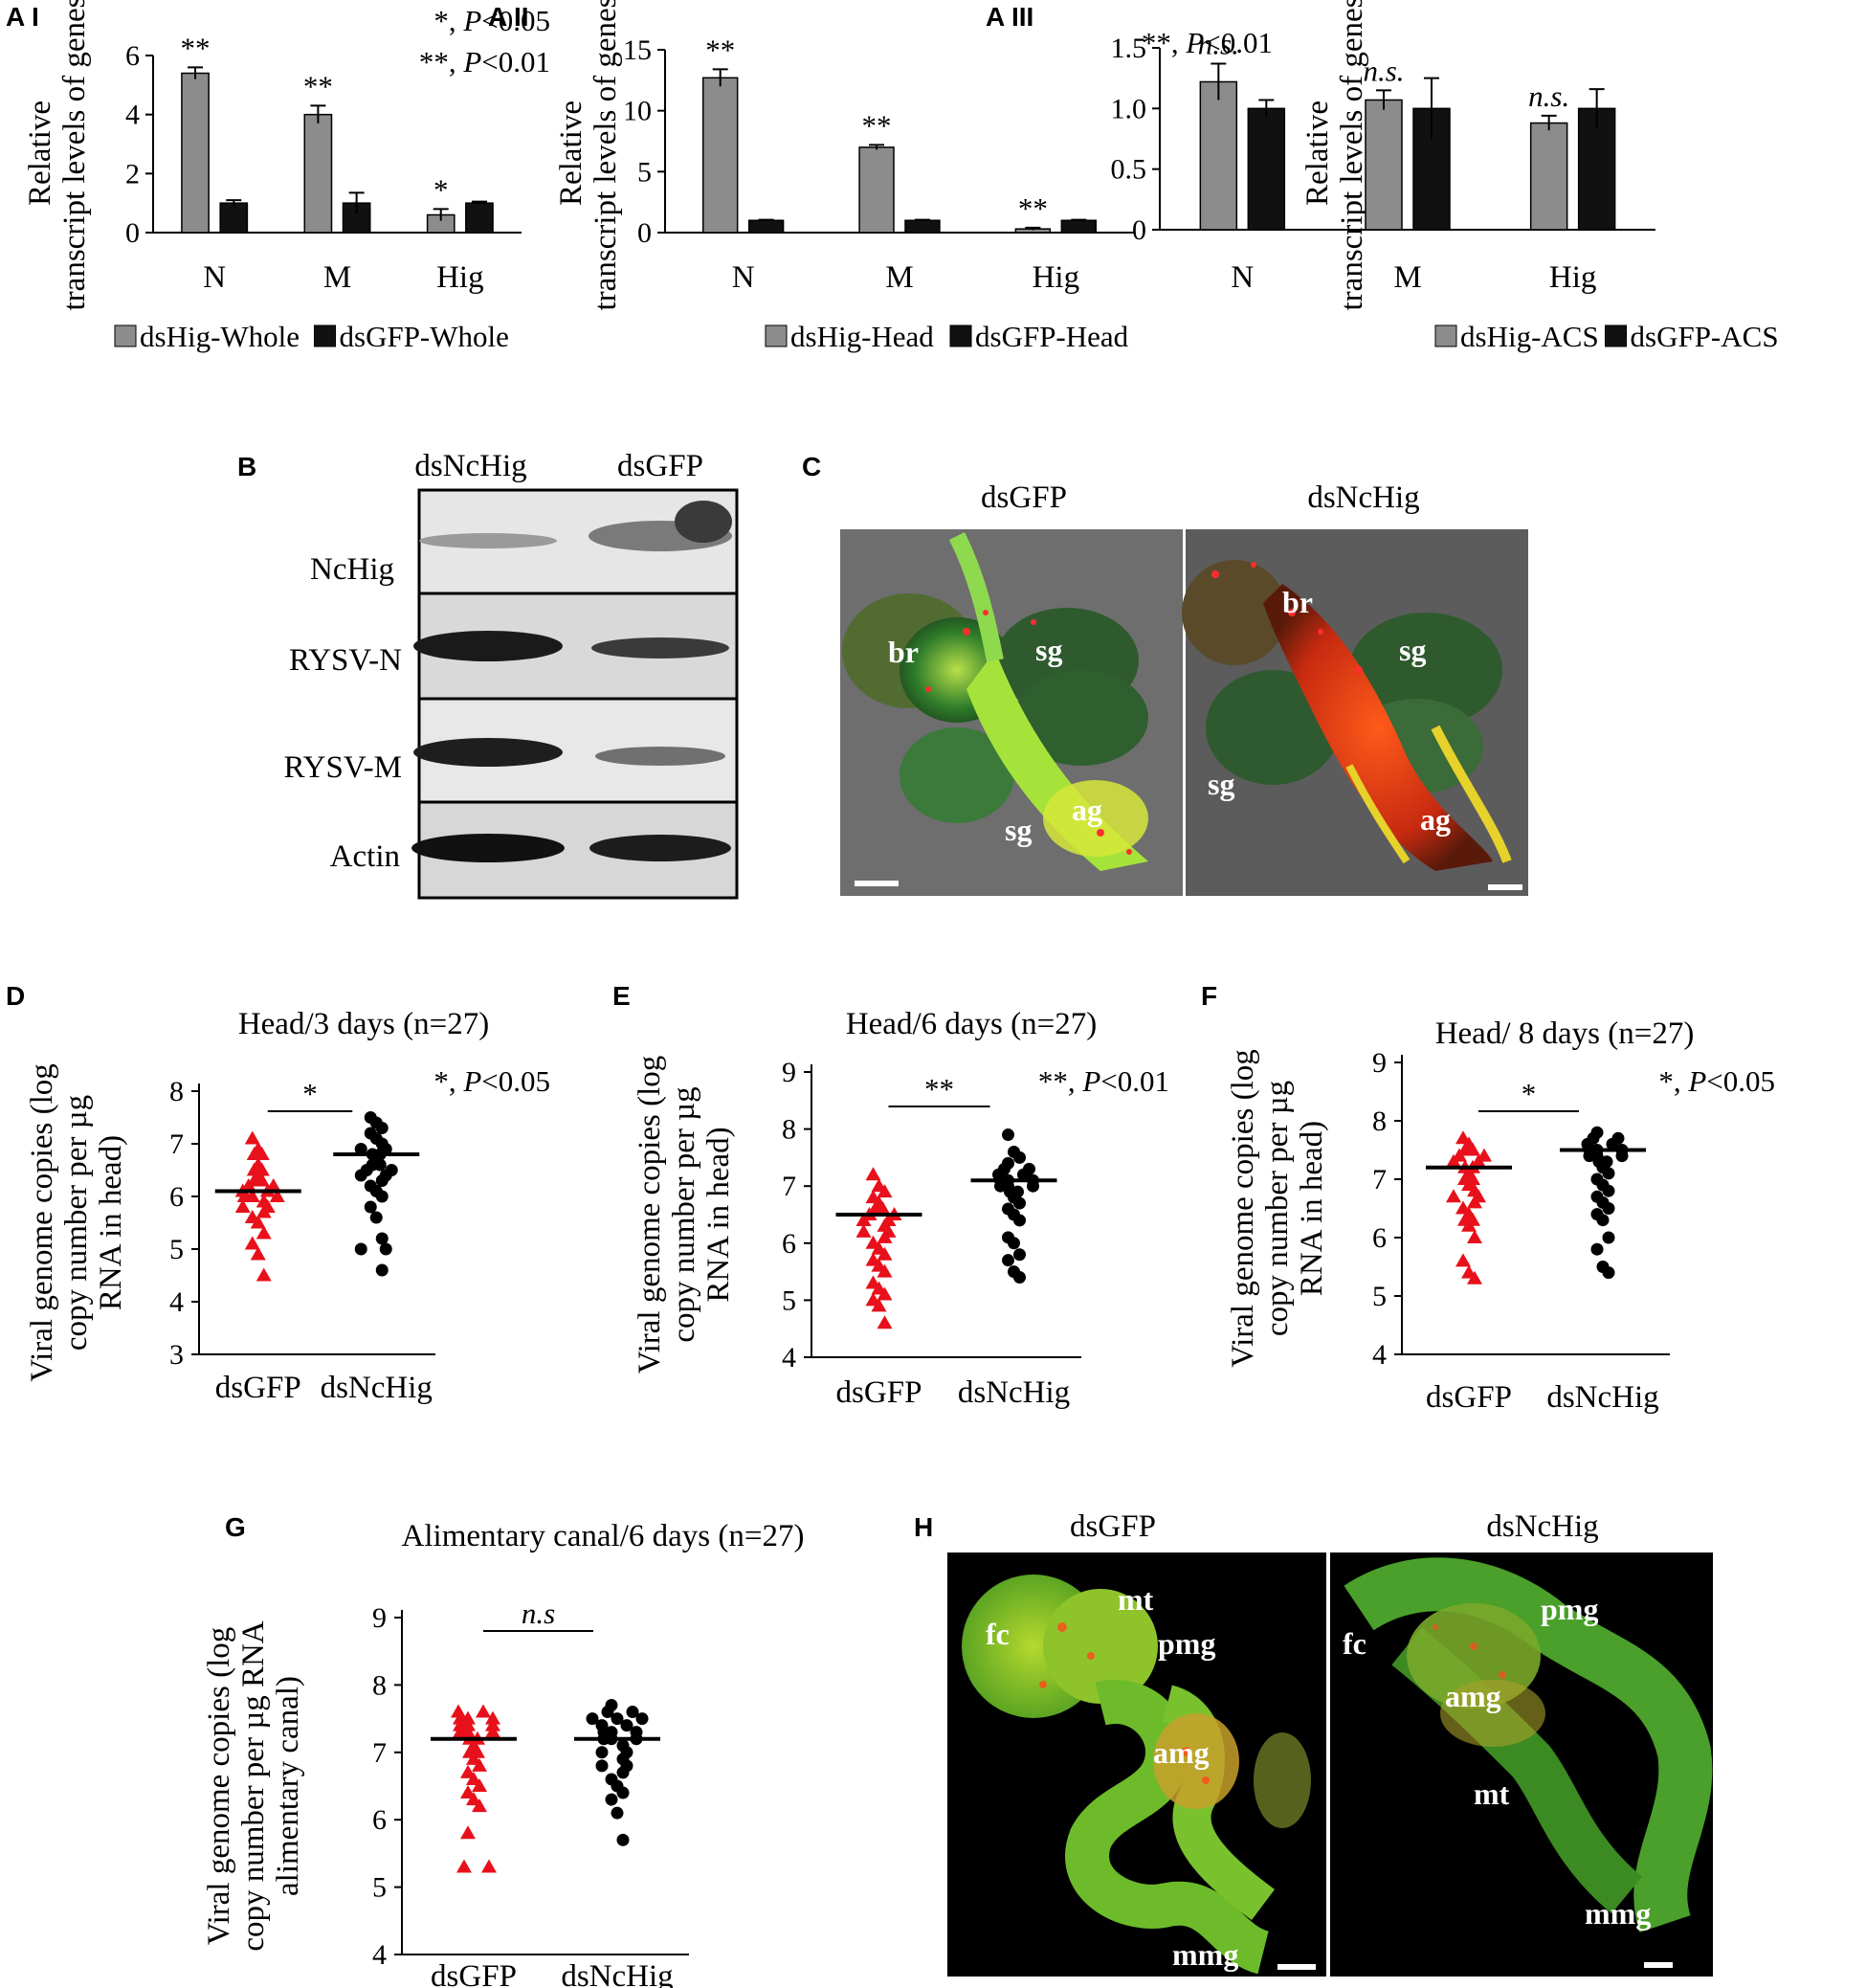  I want to click on ai-category-label: N, so click(214, 277).